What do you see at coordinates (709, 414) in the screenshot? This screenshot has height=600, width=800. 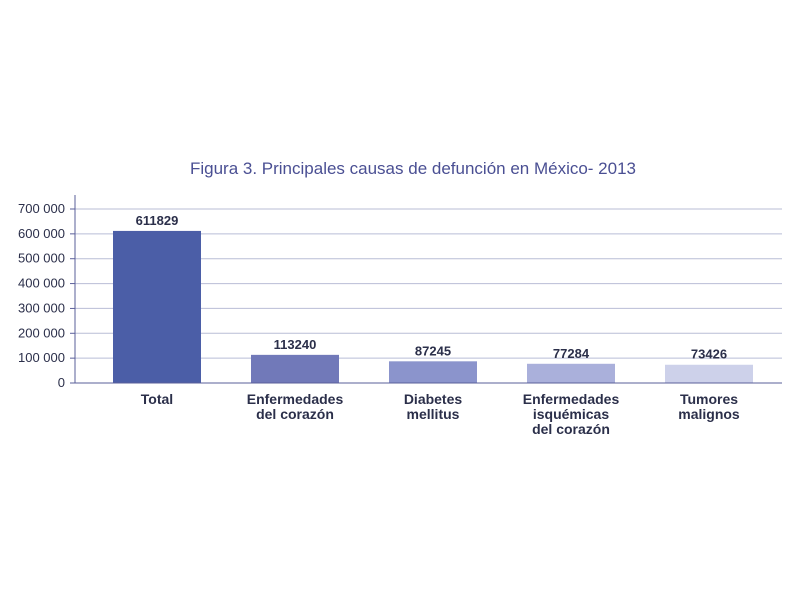 I see `x-tick-label: malignos` at bounding box center [709, 414].